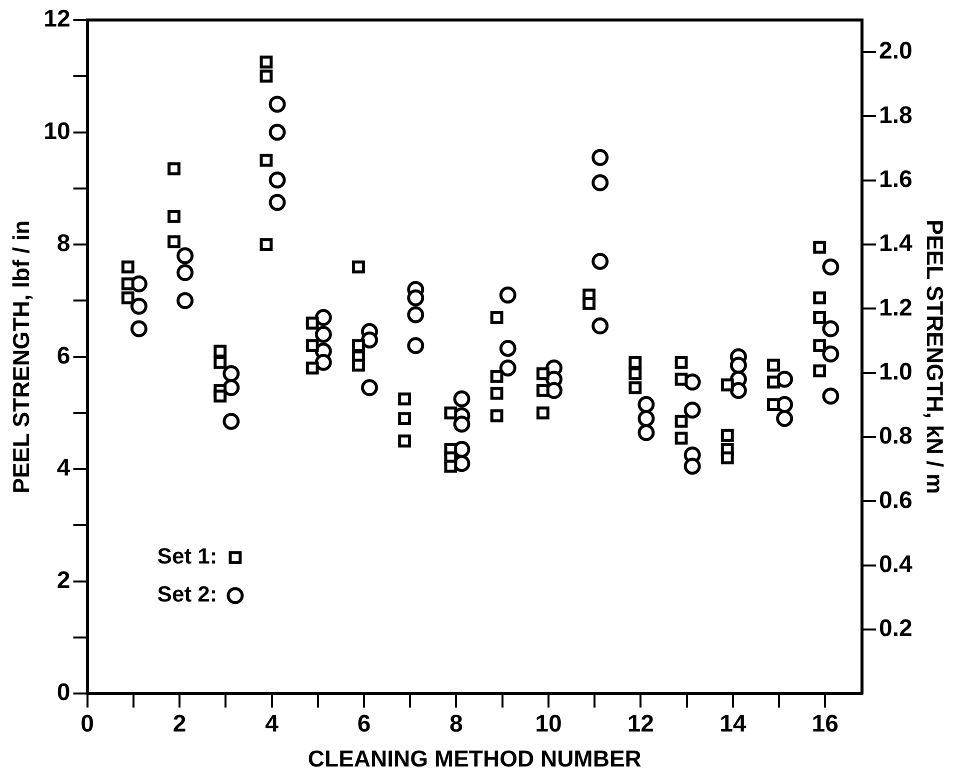  I want to click on x-tick-label: 6, so click(364, 724).